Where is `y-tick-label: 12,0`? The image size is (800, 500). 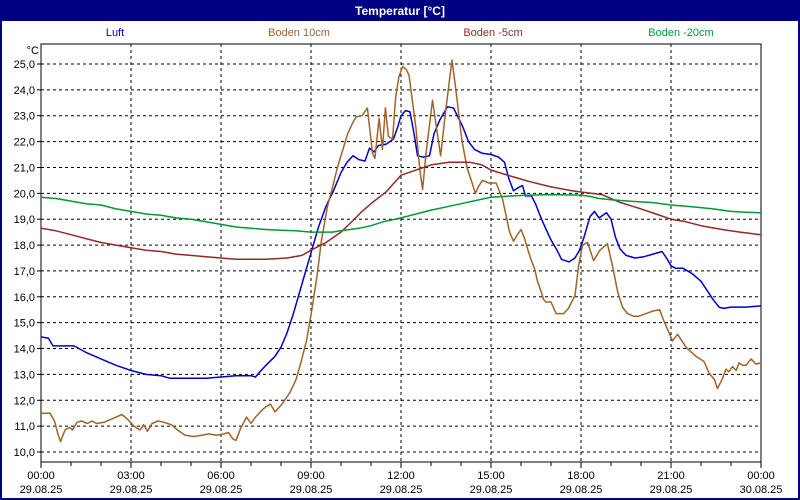 y-tick-label: 12,0 is located at coordinates (24, 401).